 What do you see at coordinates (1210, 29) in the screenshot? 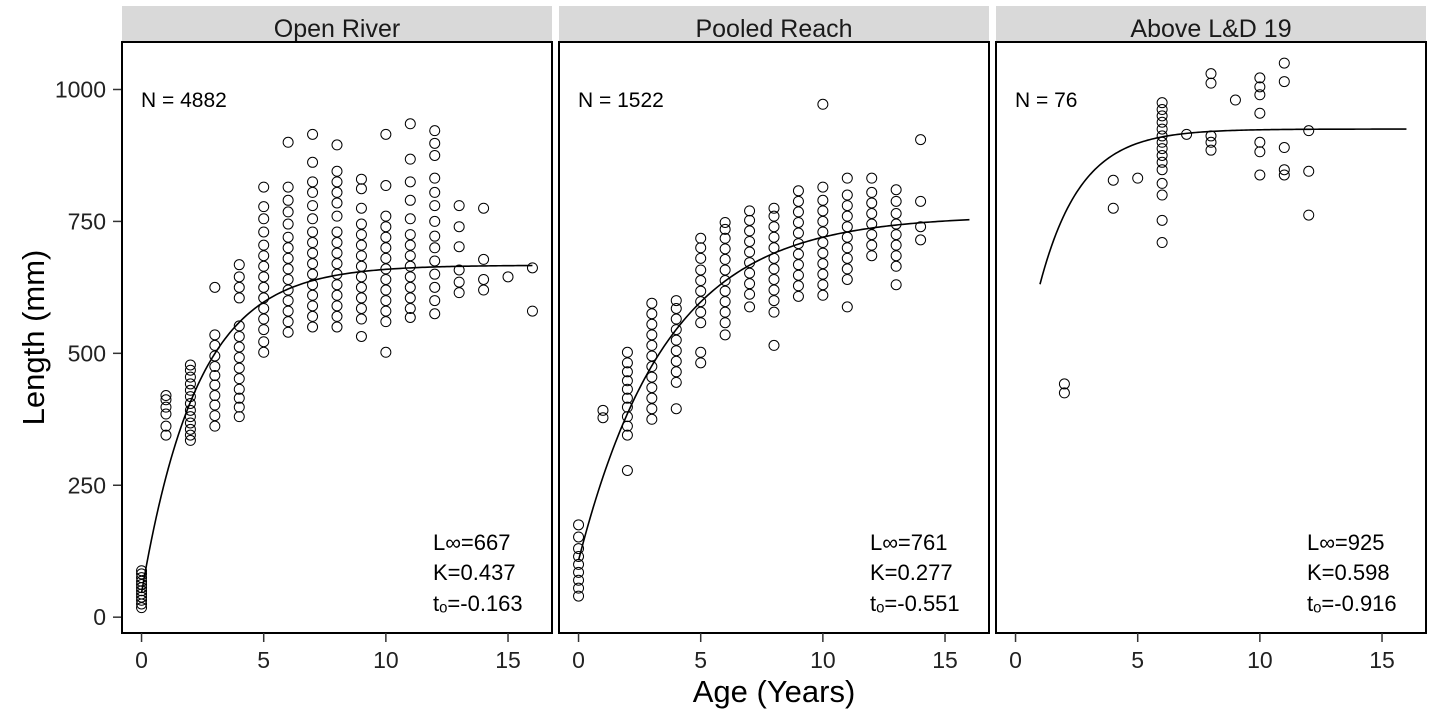
I see `panel-title: Above L&D 19` at bounding box center [1210, 29].